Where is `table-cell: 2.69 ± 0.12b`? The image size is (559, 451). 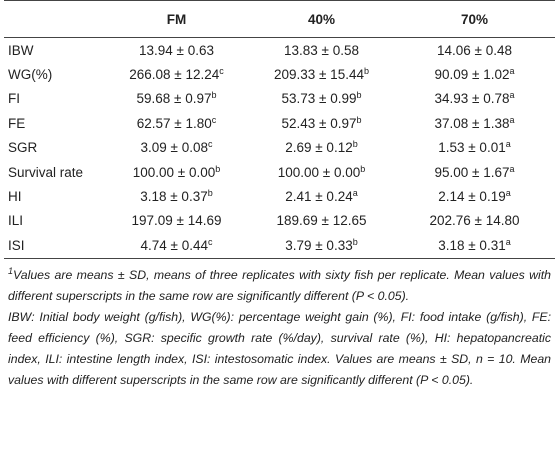 table-cell: 2.69 ± 0.12b is located at coordinates (321, 148).